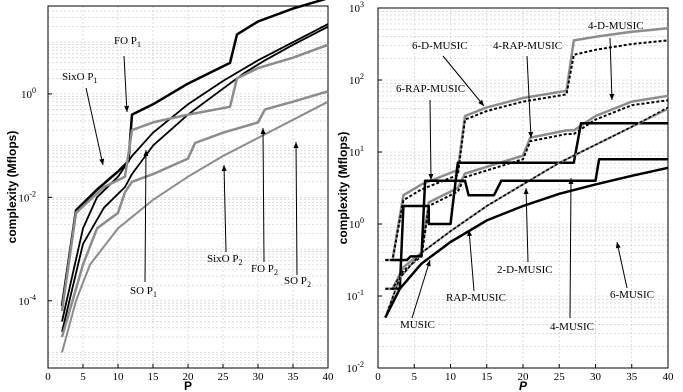  Describe the element at coordinates (572, 327) in the screenshot. I see `annotation-label: 4-MUSIC` at that location.